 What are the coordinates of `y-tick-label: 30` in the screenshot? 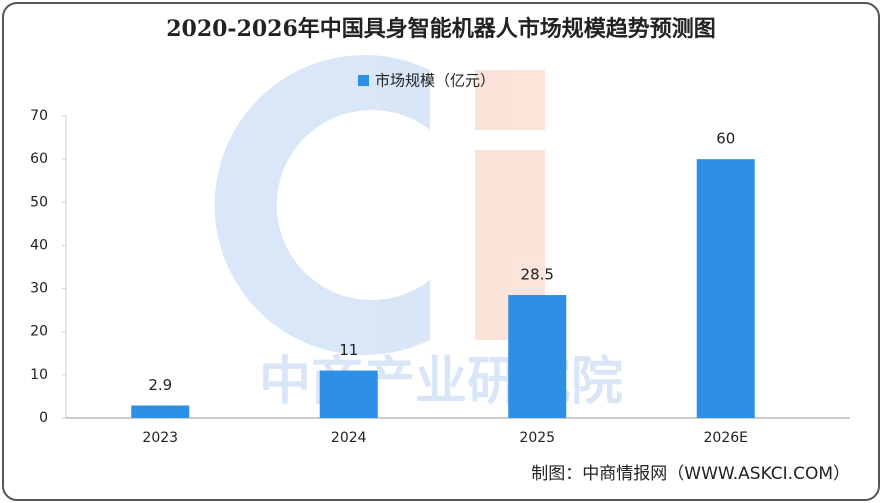 It's located at (39, 289).